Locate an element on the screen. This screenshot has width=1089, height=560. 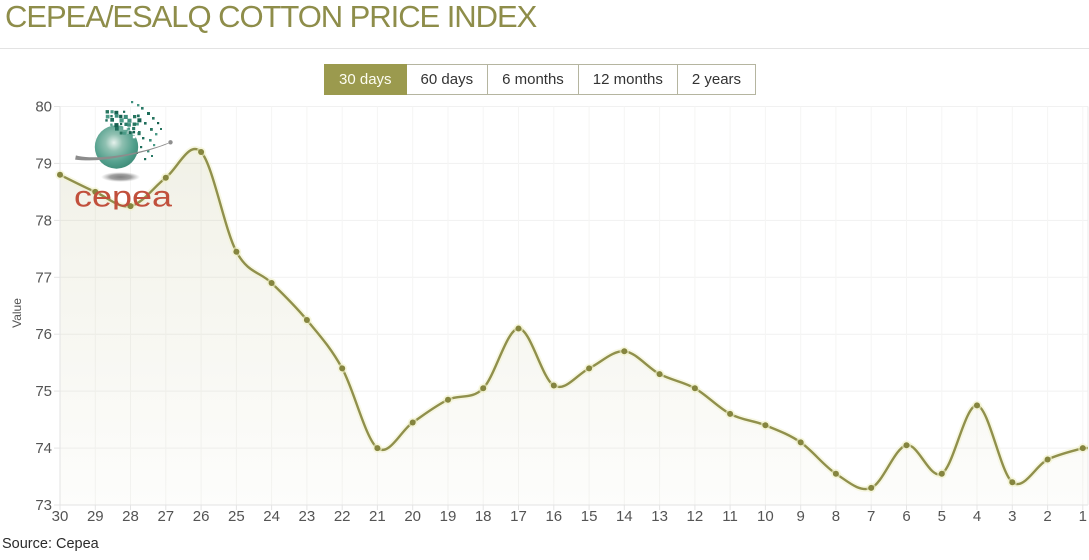
svg-text: 21 is located at coordinates (377, 516).